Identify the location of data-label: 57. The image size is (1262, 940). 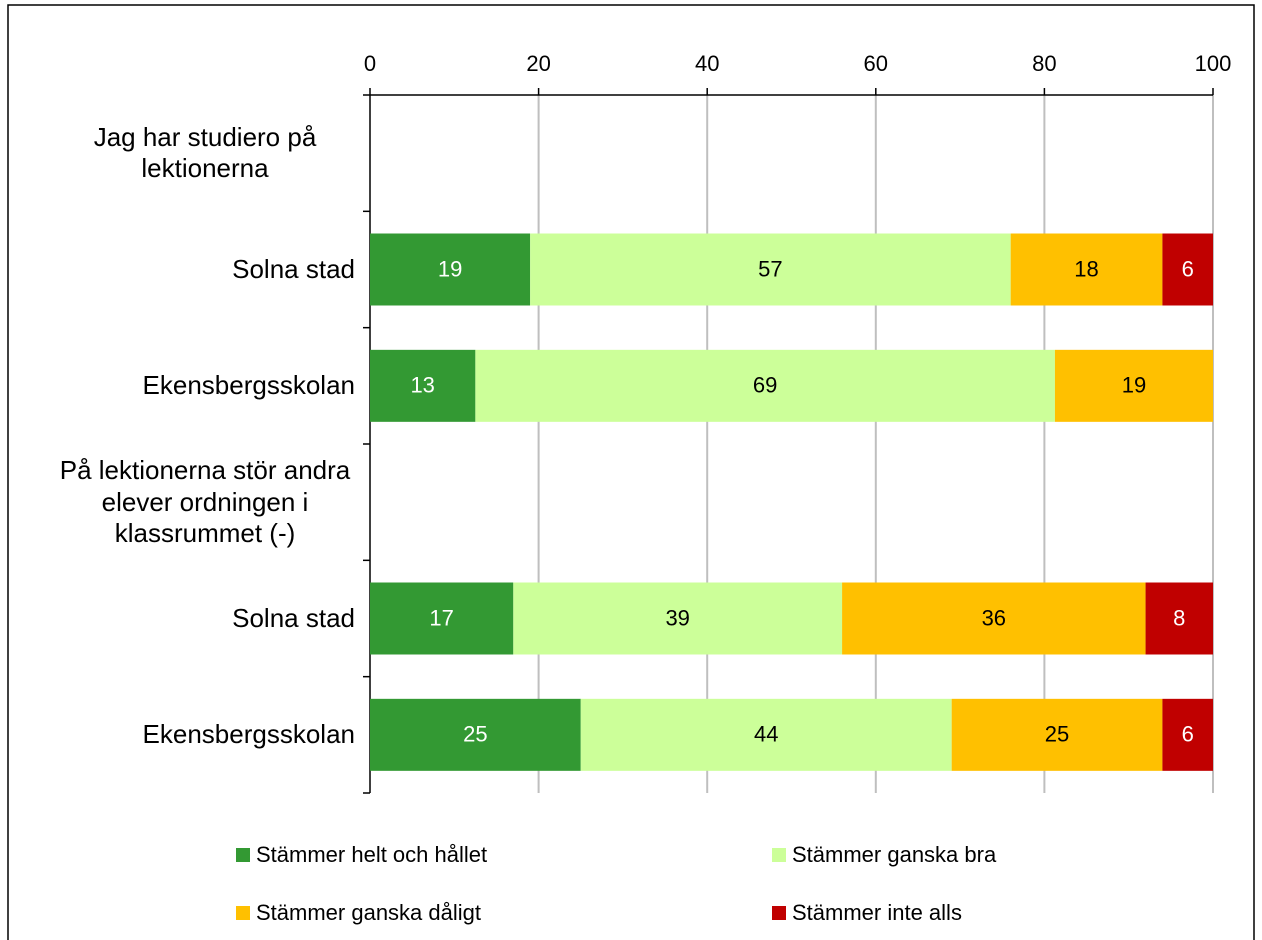
(770, 268).